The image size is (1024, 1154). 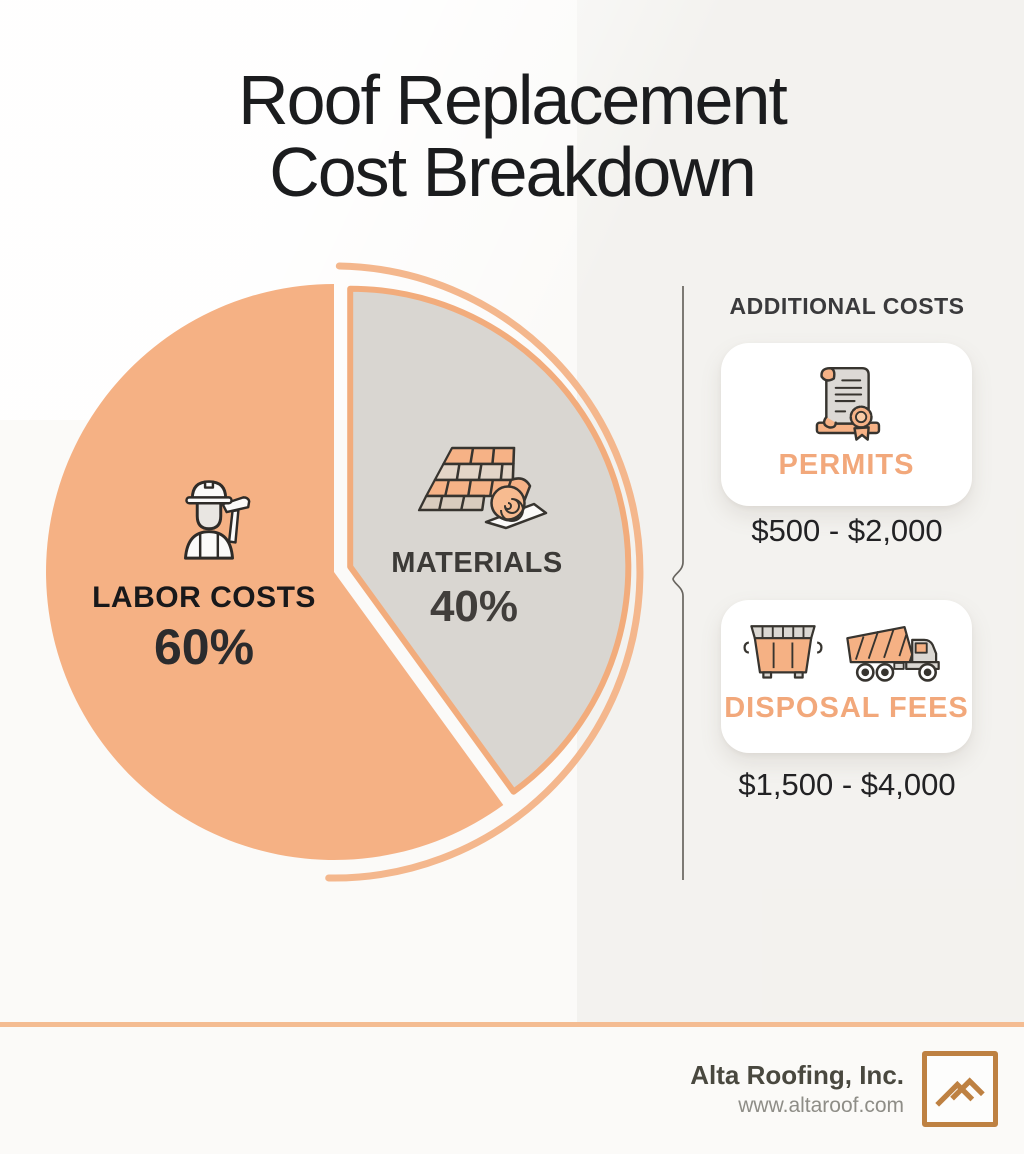 I want to click on permits-label: PERMITS, so click(x=846, y=465).